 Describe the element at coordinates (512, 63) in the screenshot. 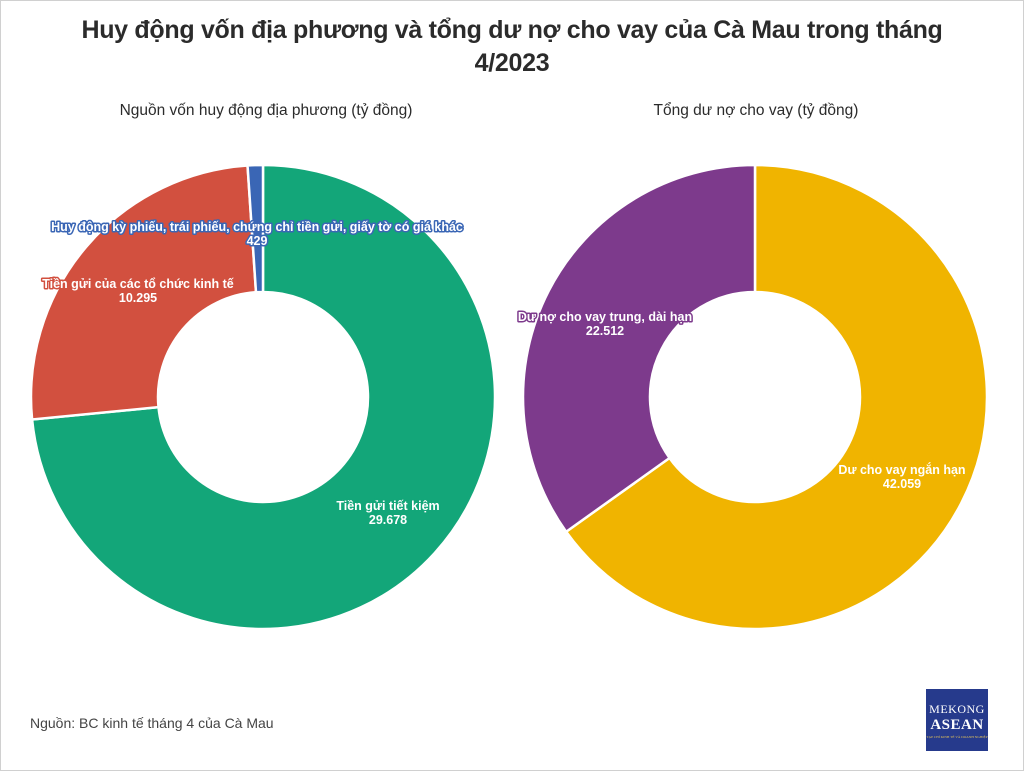

I see `title-line-2: 4/2023` at that location.